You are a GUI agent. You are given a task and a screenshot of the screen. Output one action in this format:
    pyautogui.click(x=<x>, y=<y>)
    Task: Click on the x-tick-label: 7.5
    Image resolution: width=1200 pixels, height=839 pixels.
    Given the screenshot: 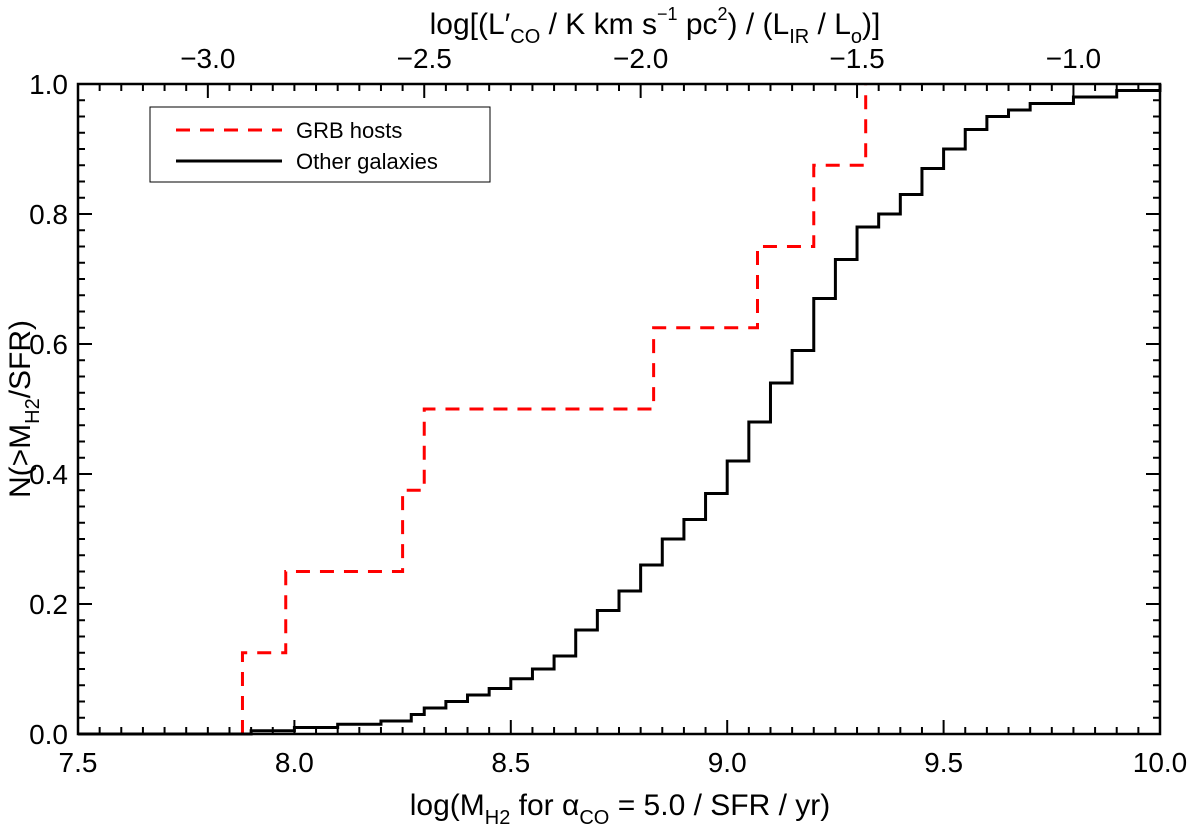 What is the action you would take?
    pyautogui.click(x=78, y=762)
    